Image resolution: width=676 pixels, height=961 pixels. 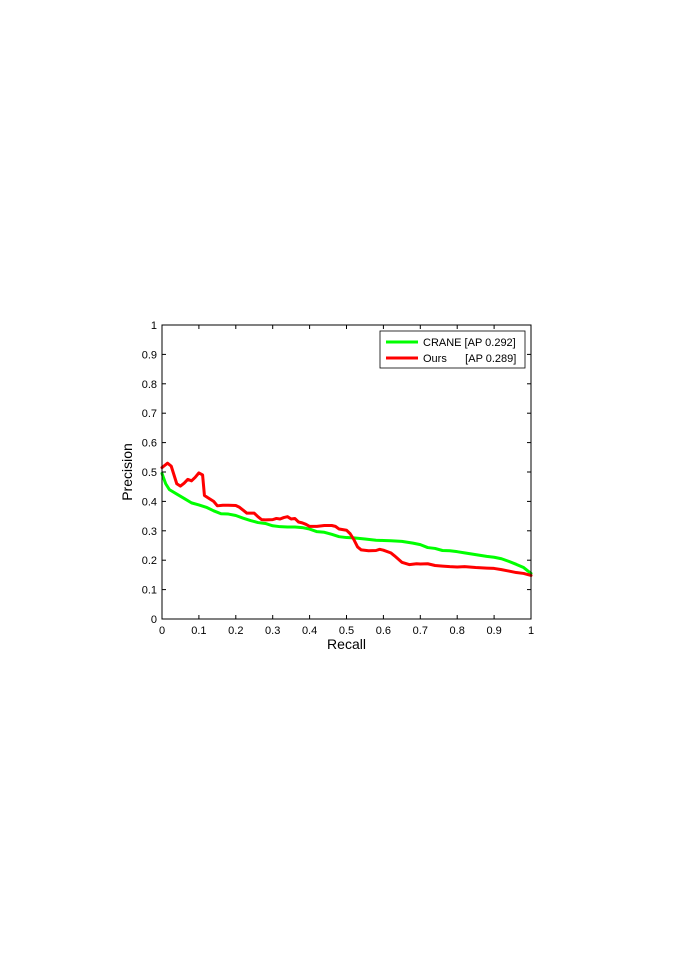 What do you see at coordinates (127, 472) in the screenshot?
I see `y-axis-label: Precision` at bounding box center [127, 472].